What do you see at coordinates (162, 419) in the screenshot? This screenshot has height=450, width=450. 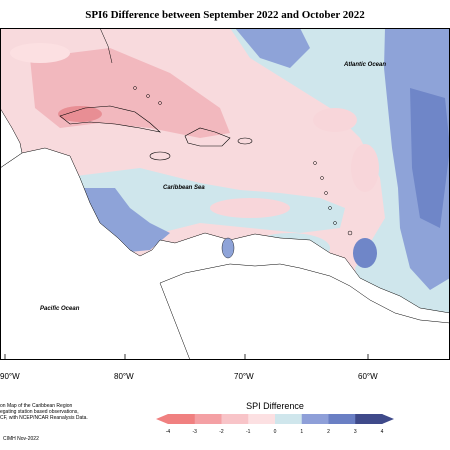 I see `legend-arrow-left` at bounding box center [162, 419].